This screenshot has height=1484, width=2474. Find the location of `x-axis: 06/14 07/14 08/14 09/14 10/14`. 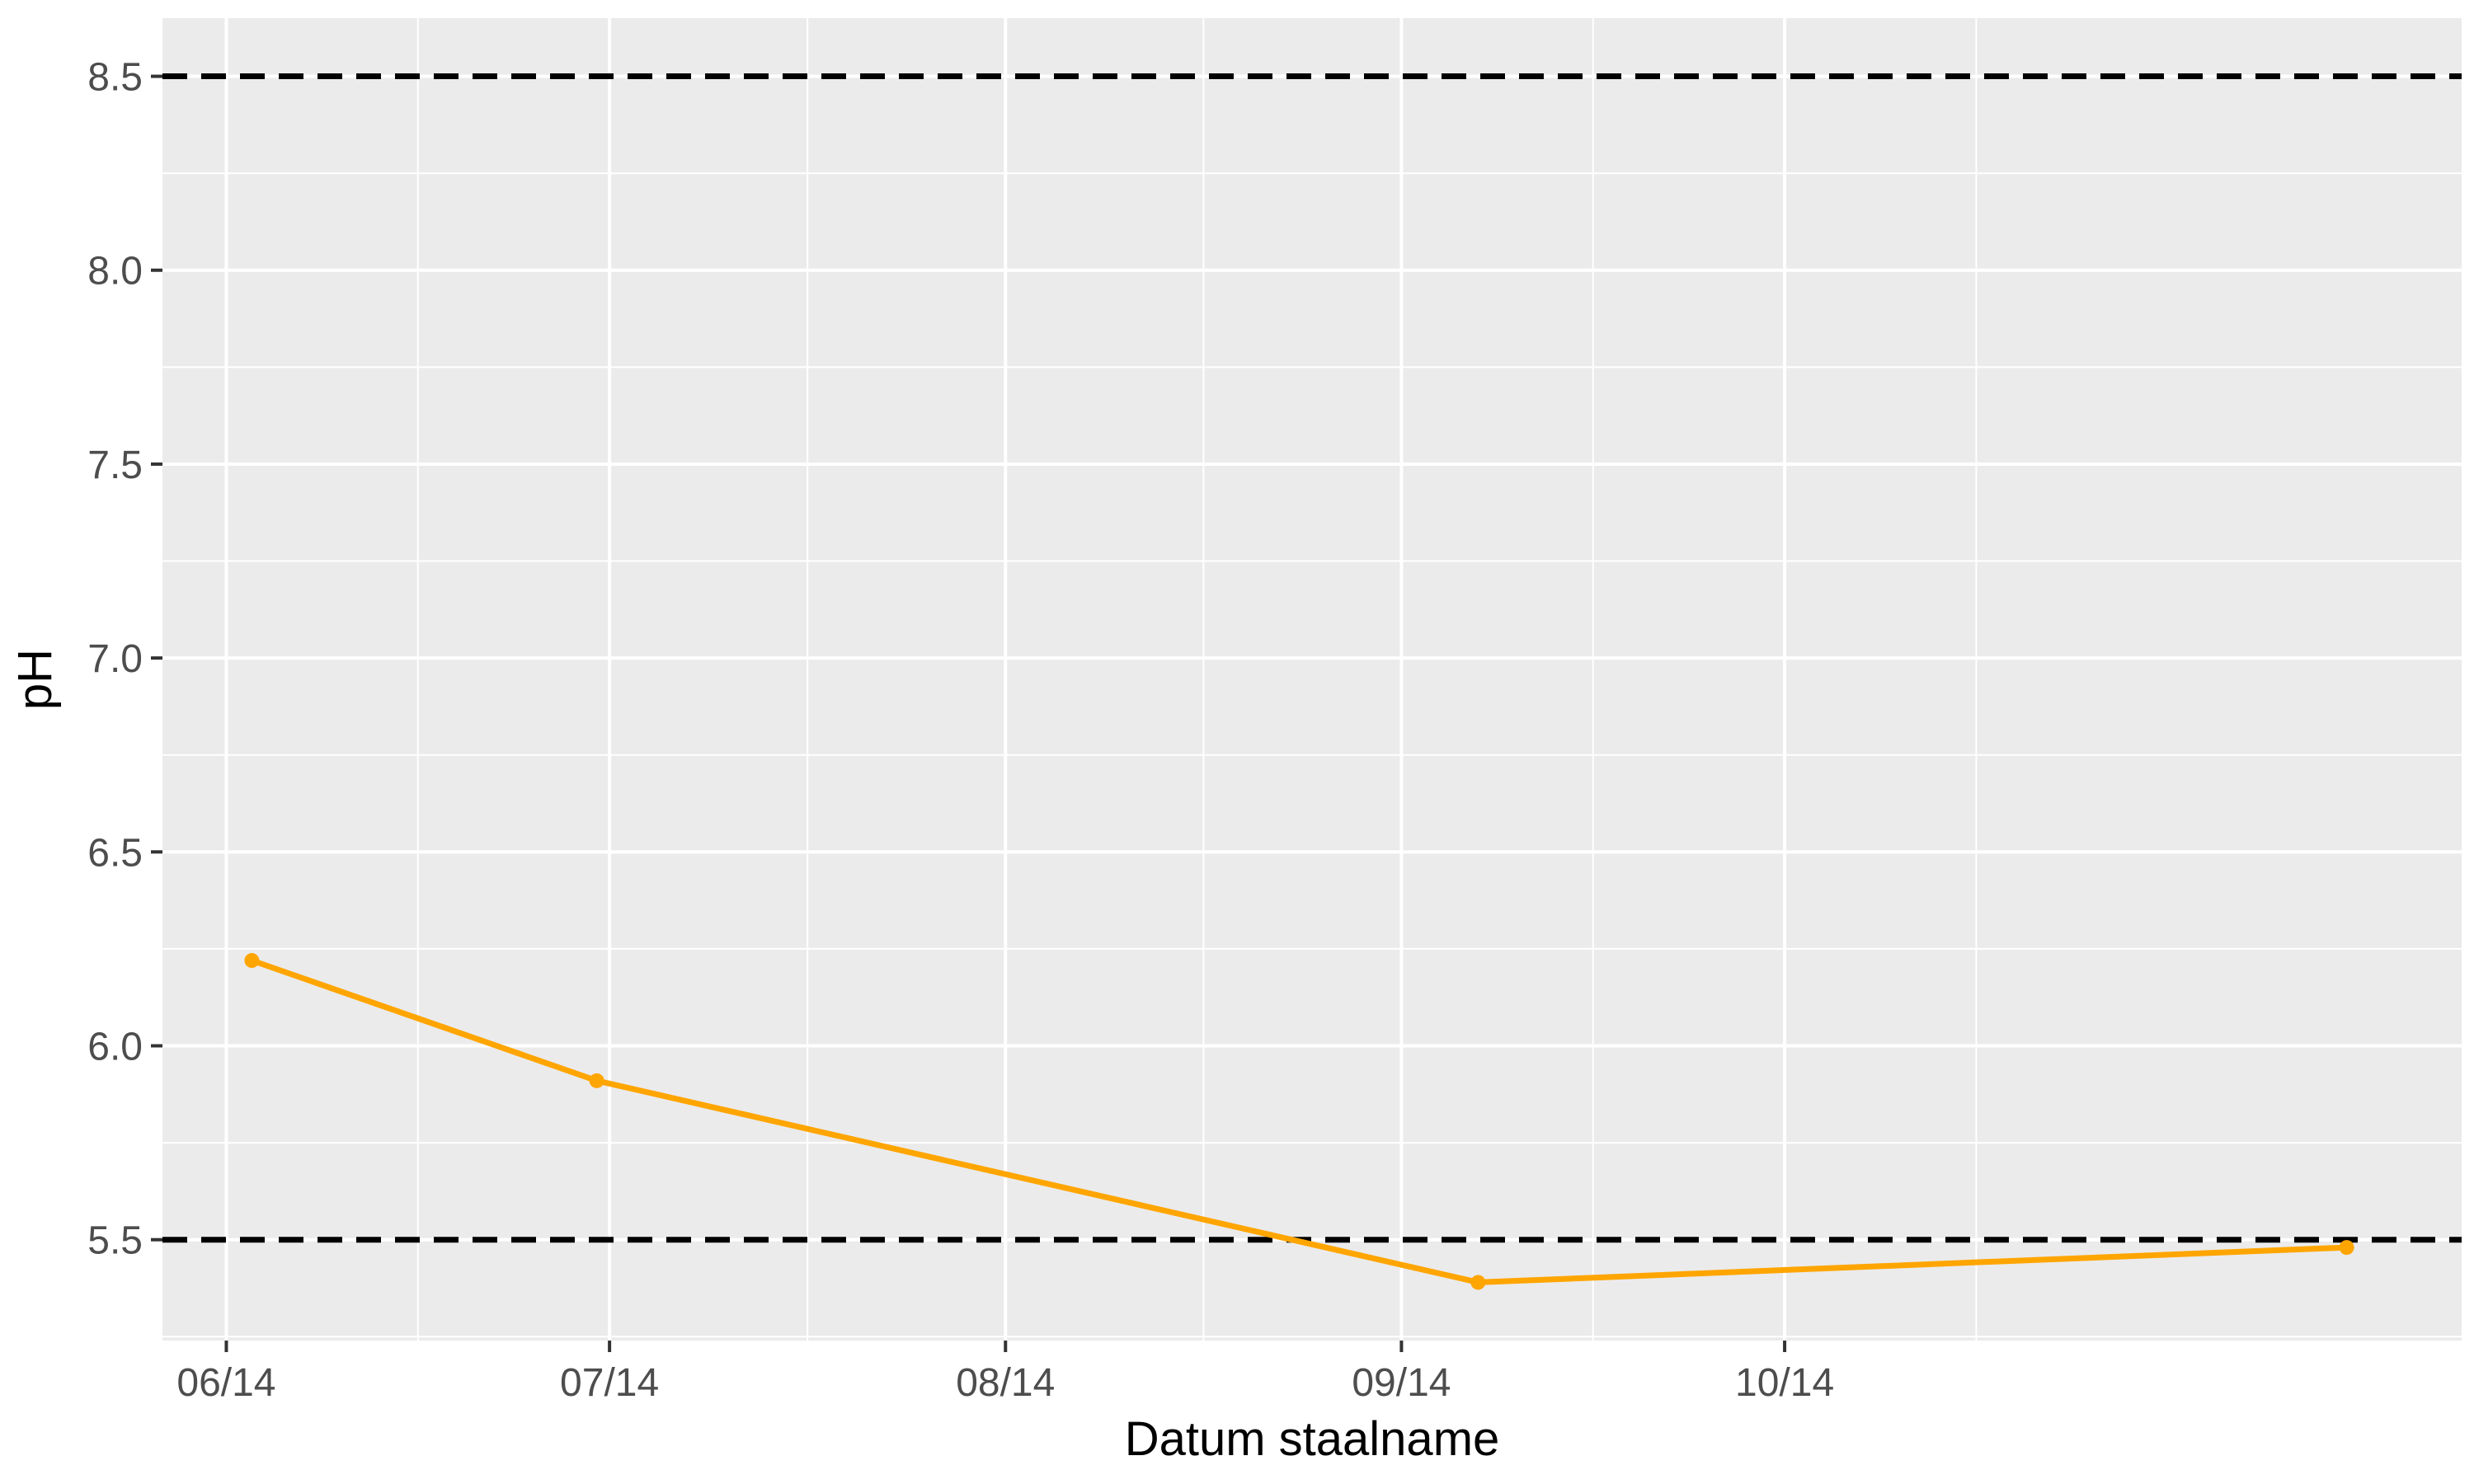

x-axis: 06/14 07/14 08/14 09/14 10/14 is located at coordinates (1005, 1373).